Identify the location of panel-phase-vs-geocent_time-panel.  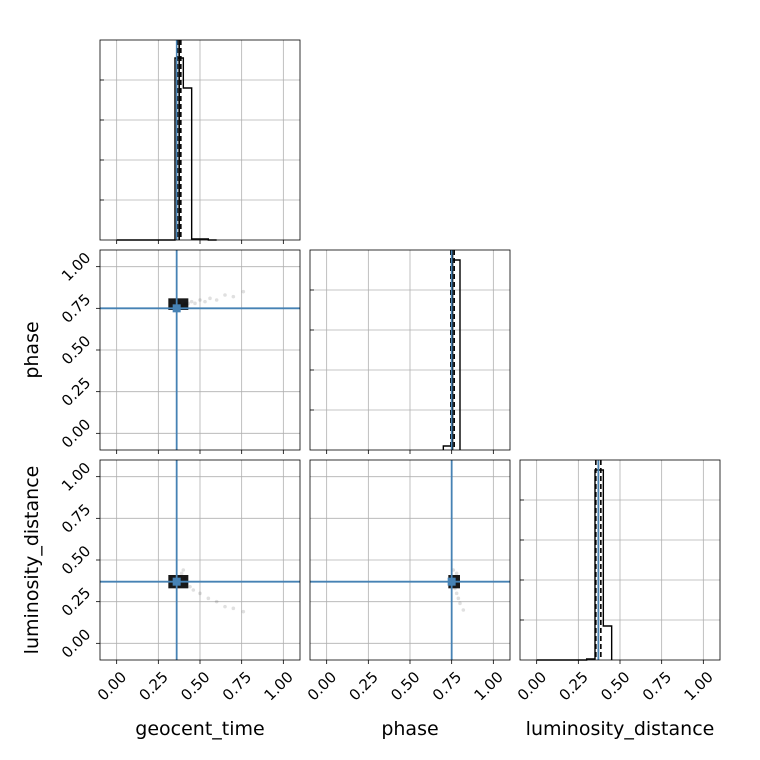
(198, 351).